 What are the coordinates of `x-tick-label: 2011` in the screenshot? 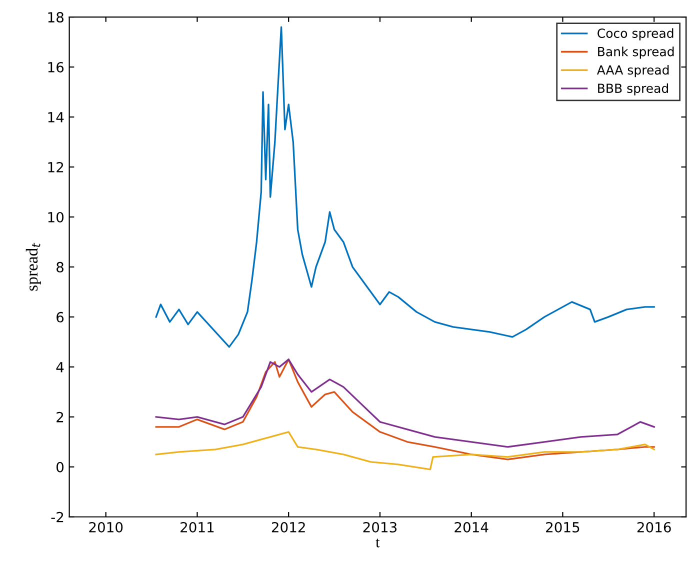 It's located at (197, 527).